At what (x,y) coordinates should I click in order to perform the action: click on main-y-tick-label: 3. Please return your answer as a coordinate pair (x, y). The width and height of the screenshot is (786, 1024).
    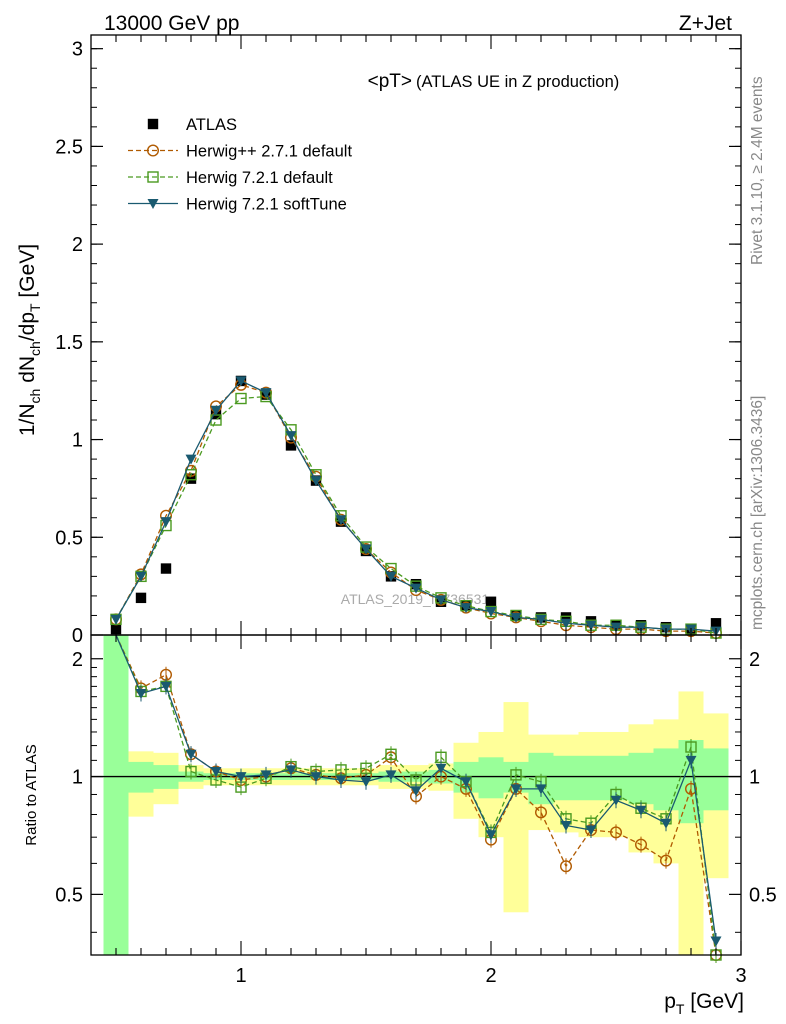
    Looking at the image, I should click on (77, 50).